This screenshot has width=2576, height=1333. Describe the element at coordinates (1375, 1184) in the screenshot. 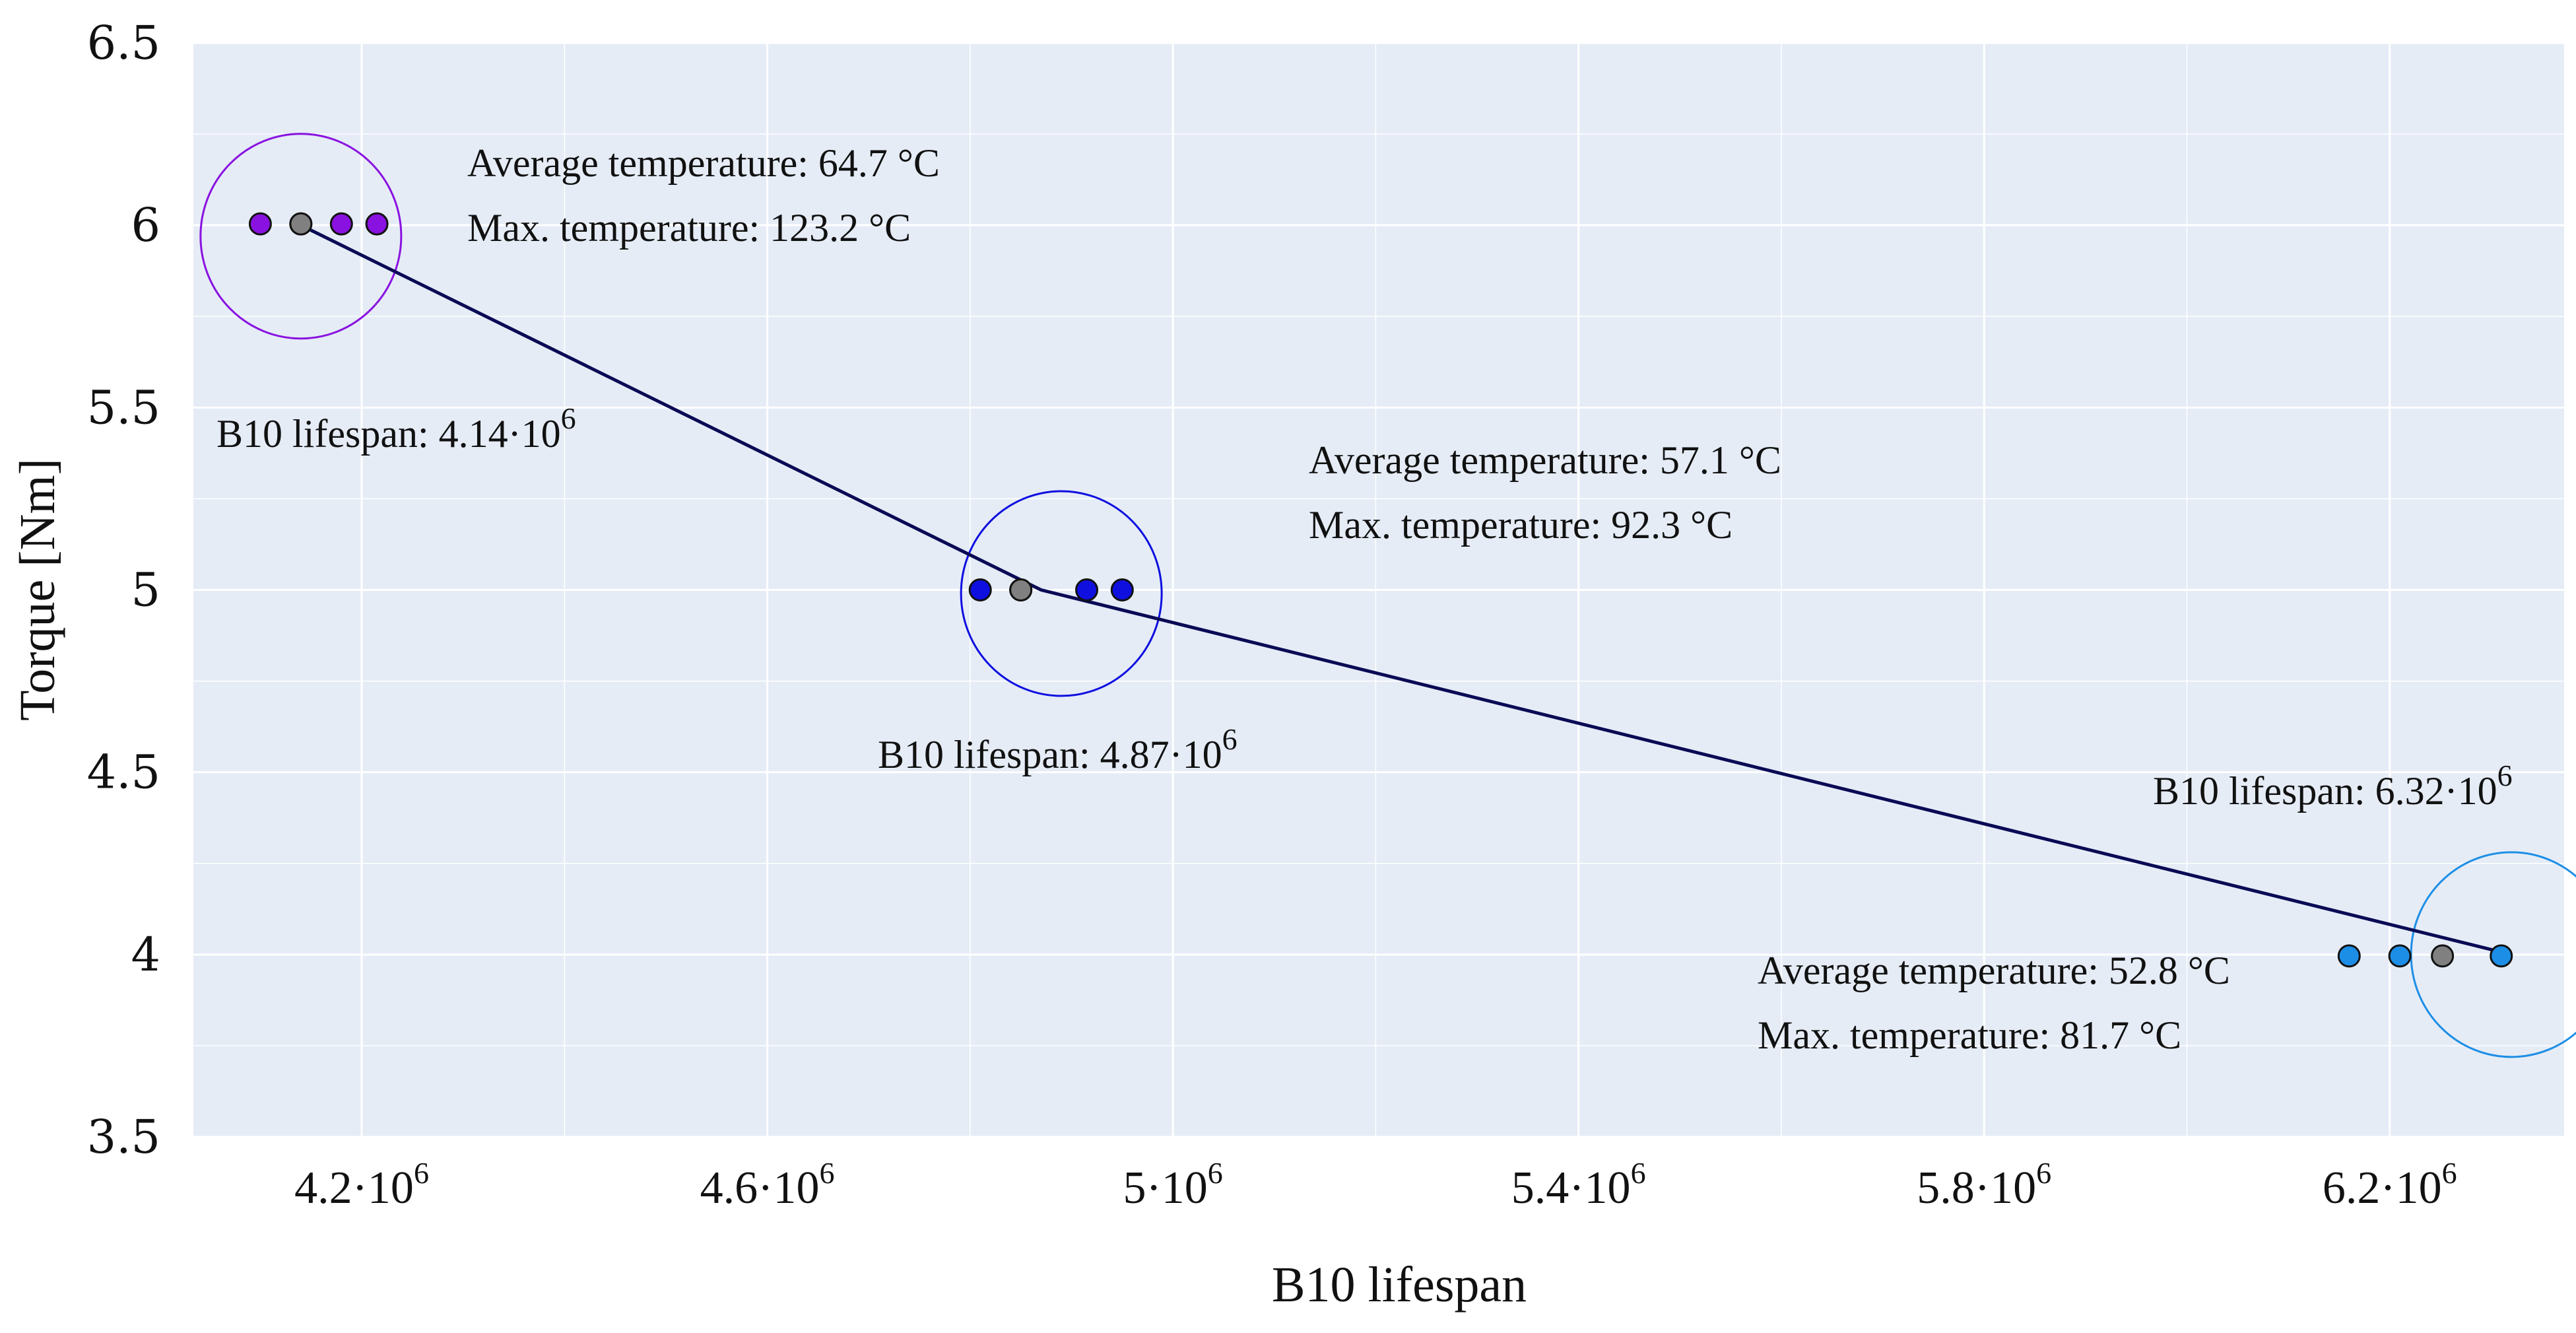

I see `x-axis-ticks: 4.2·10⁶ 4.6·10⁶ 5·10⁶ 5.4·10⁶ 5.8·10⁶ 6.2·10⁶` at that location.